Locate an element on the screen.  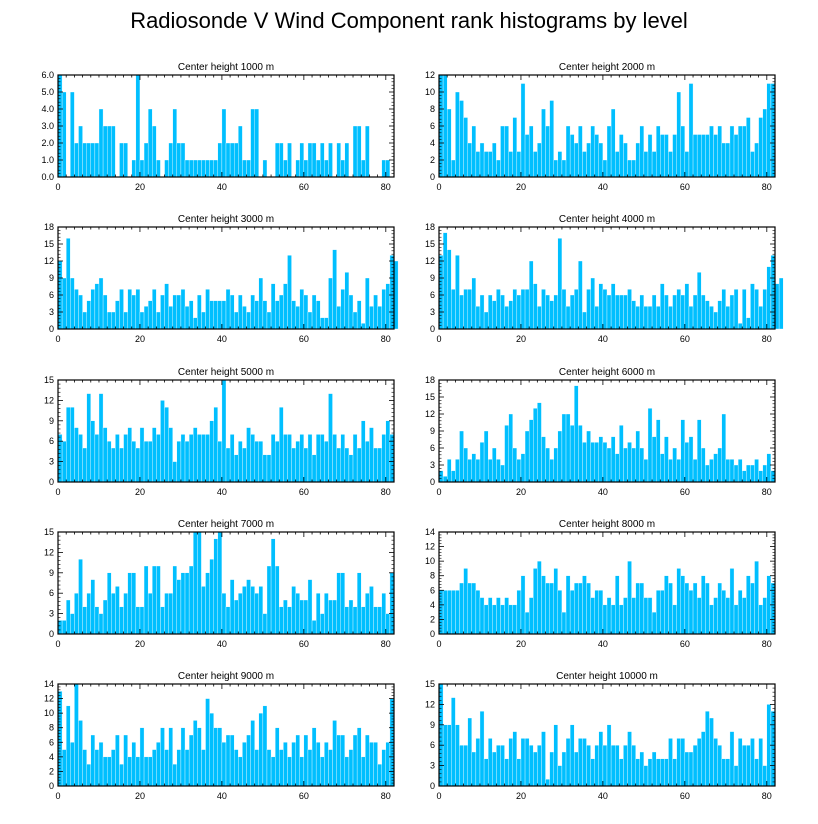
x-tick-label: 40 is located at coordinates (222, 644).